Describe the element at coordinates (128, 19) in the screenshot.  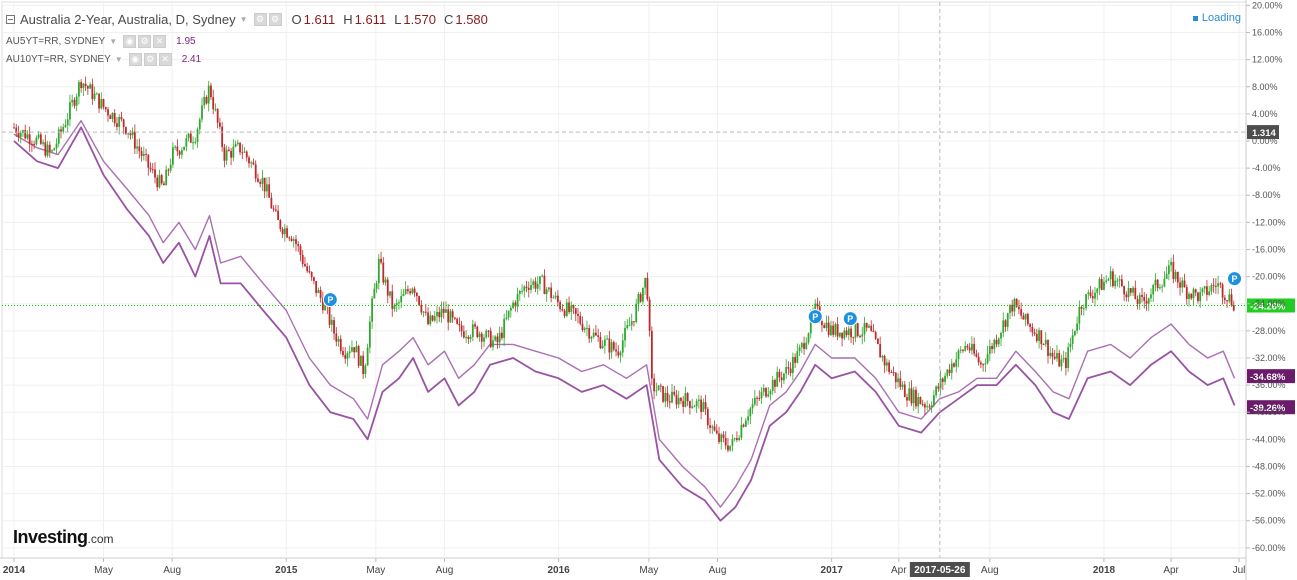
I see `main-series-label: Australia 2-Year, Australia, D, Sydney` at that location.